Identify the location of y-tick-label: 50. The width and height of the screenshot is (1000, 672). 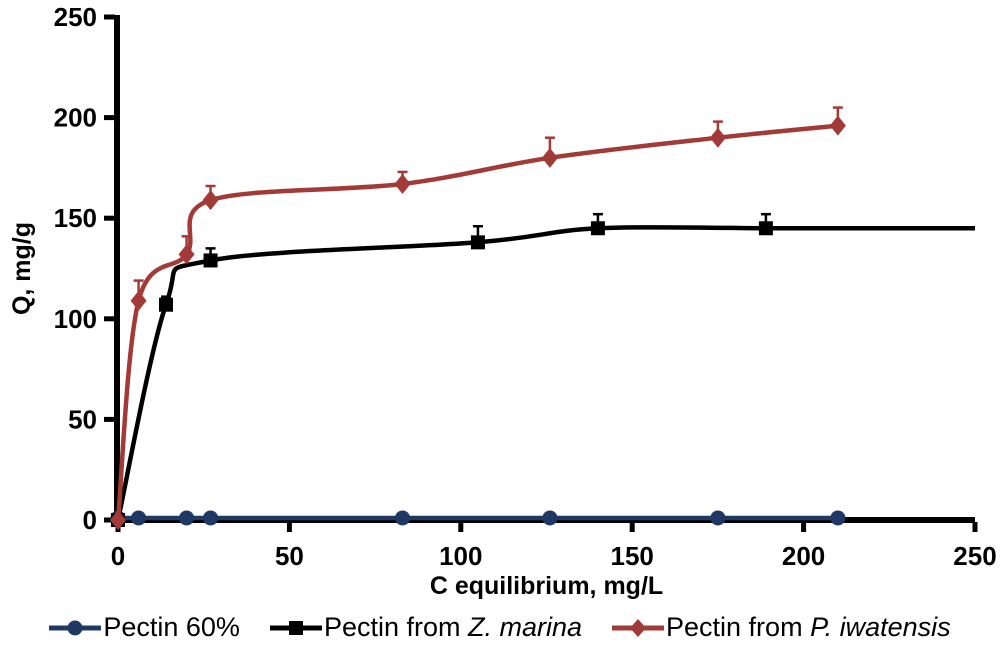
(82, 419).